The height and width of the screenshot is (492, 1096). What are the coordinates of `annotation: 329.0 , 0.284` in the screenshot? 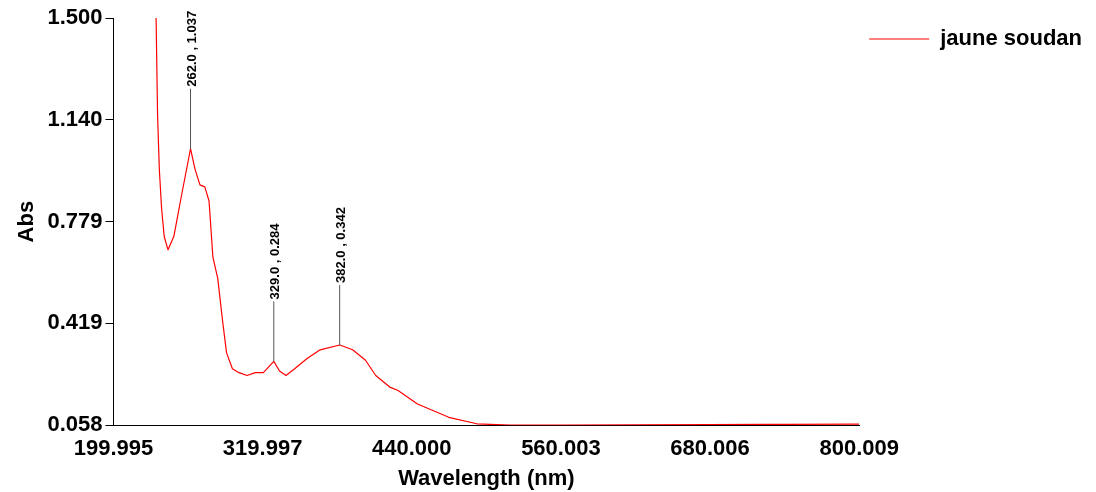 It's located at (274, 261).